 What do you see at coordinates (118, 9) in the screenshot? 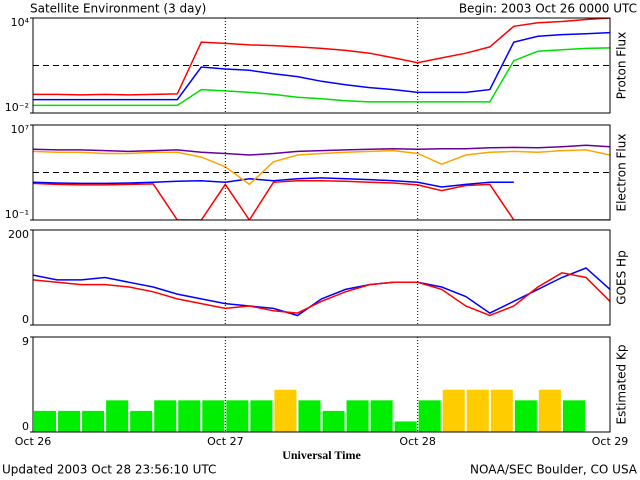
I see `chart-title: Satellite Environment (3 day)` at bounding box center [118, 9].